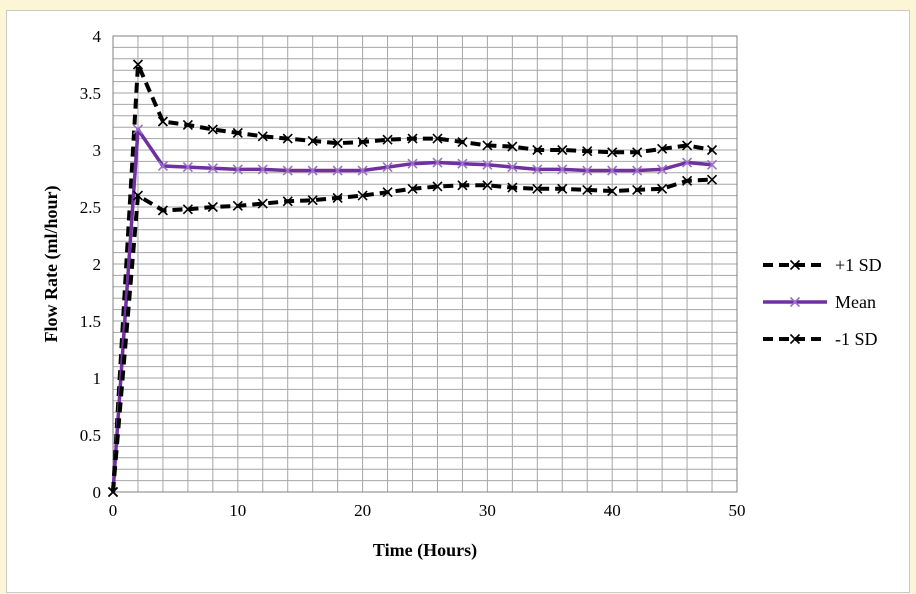 The width and height of the screenshot is (916, 594). Describe the element at coordinates (90, 435) in the screenshot. I see `y-tick-label: 0.5` at that location.